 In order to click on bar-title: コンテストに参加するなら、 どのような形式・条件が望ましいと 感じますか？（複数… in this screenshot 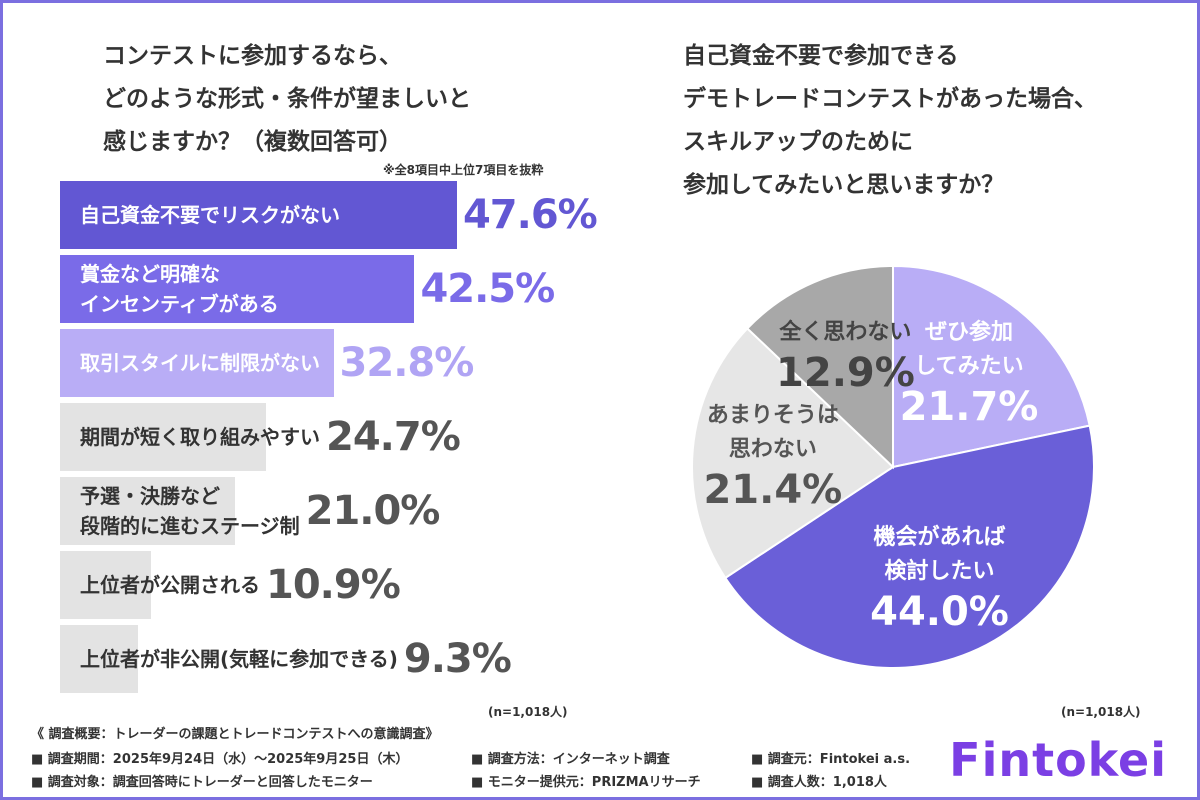, I will do `click(287, 99)`.